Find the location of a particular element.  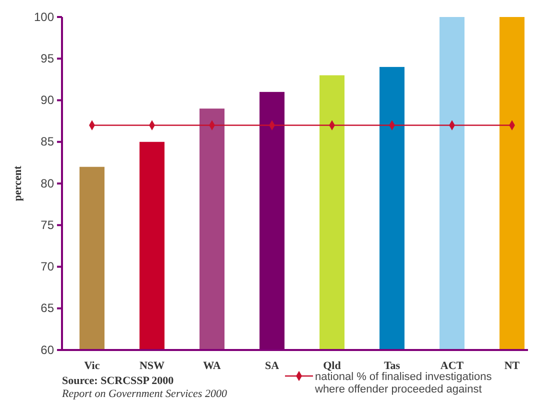

x-tick-label: WA is located at coordinates (212, 366).